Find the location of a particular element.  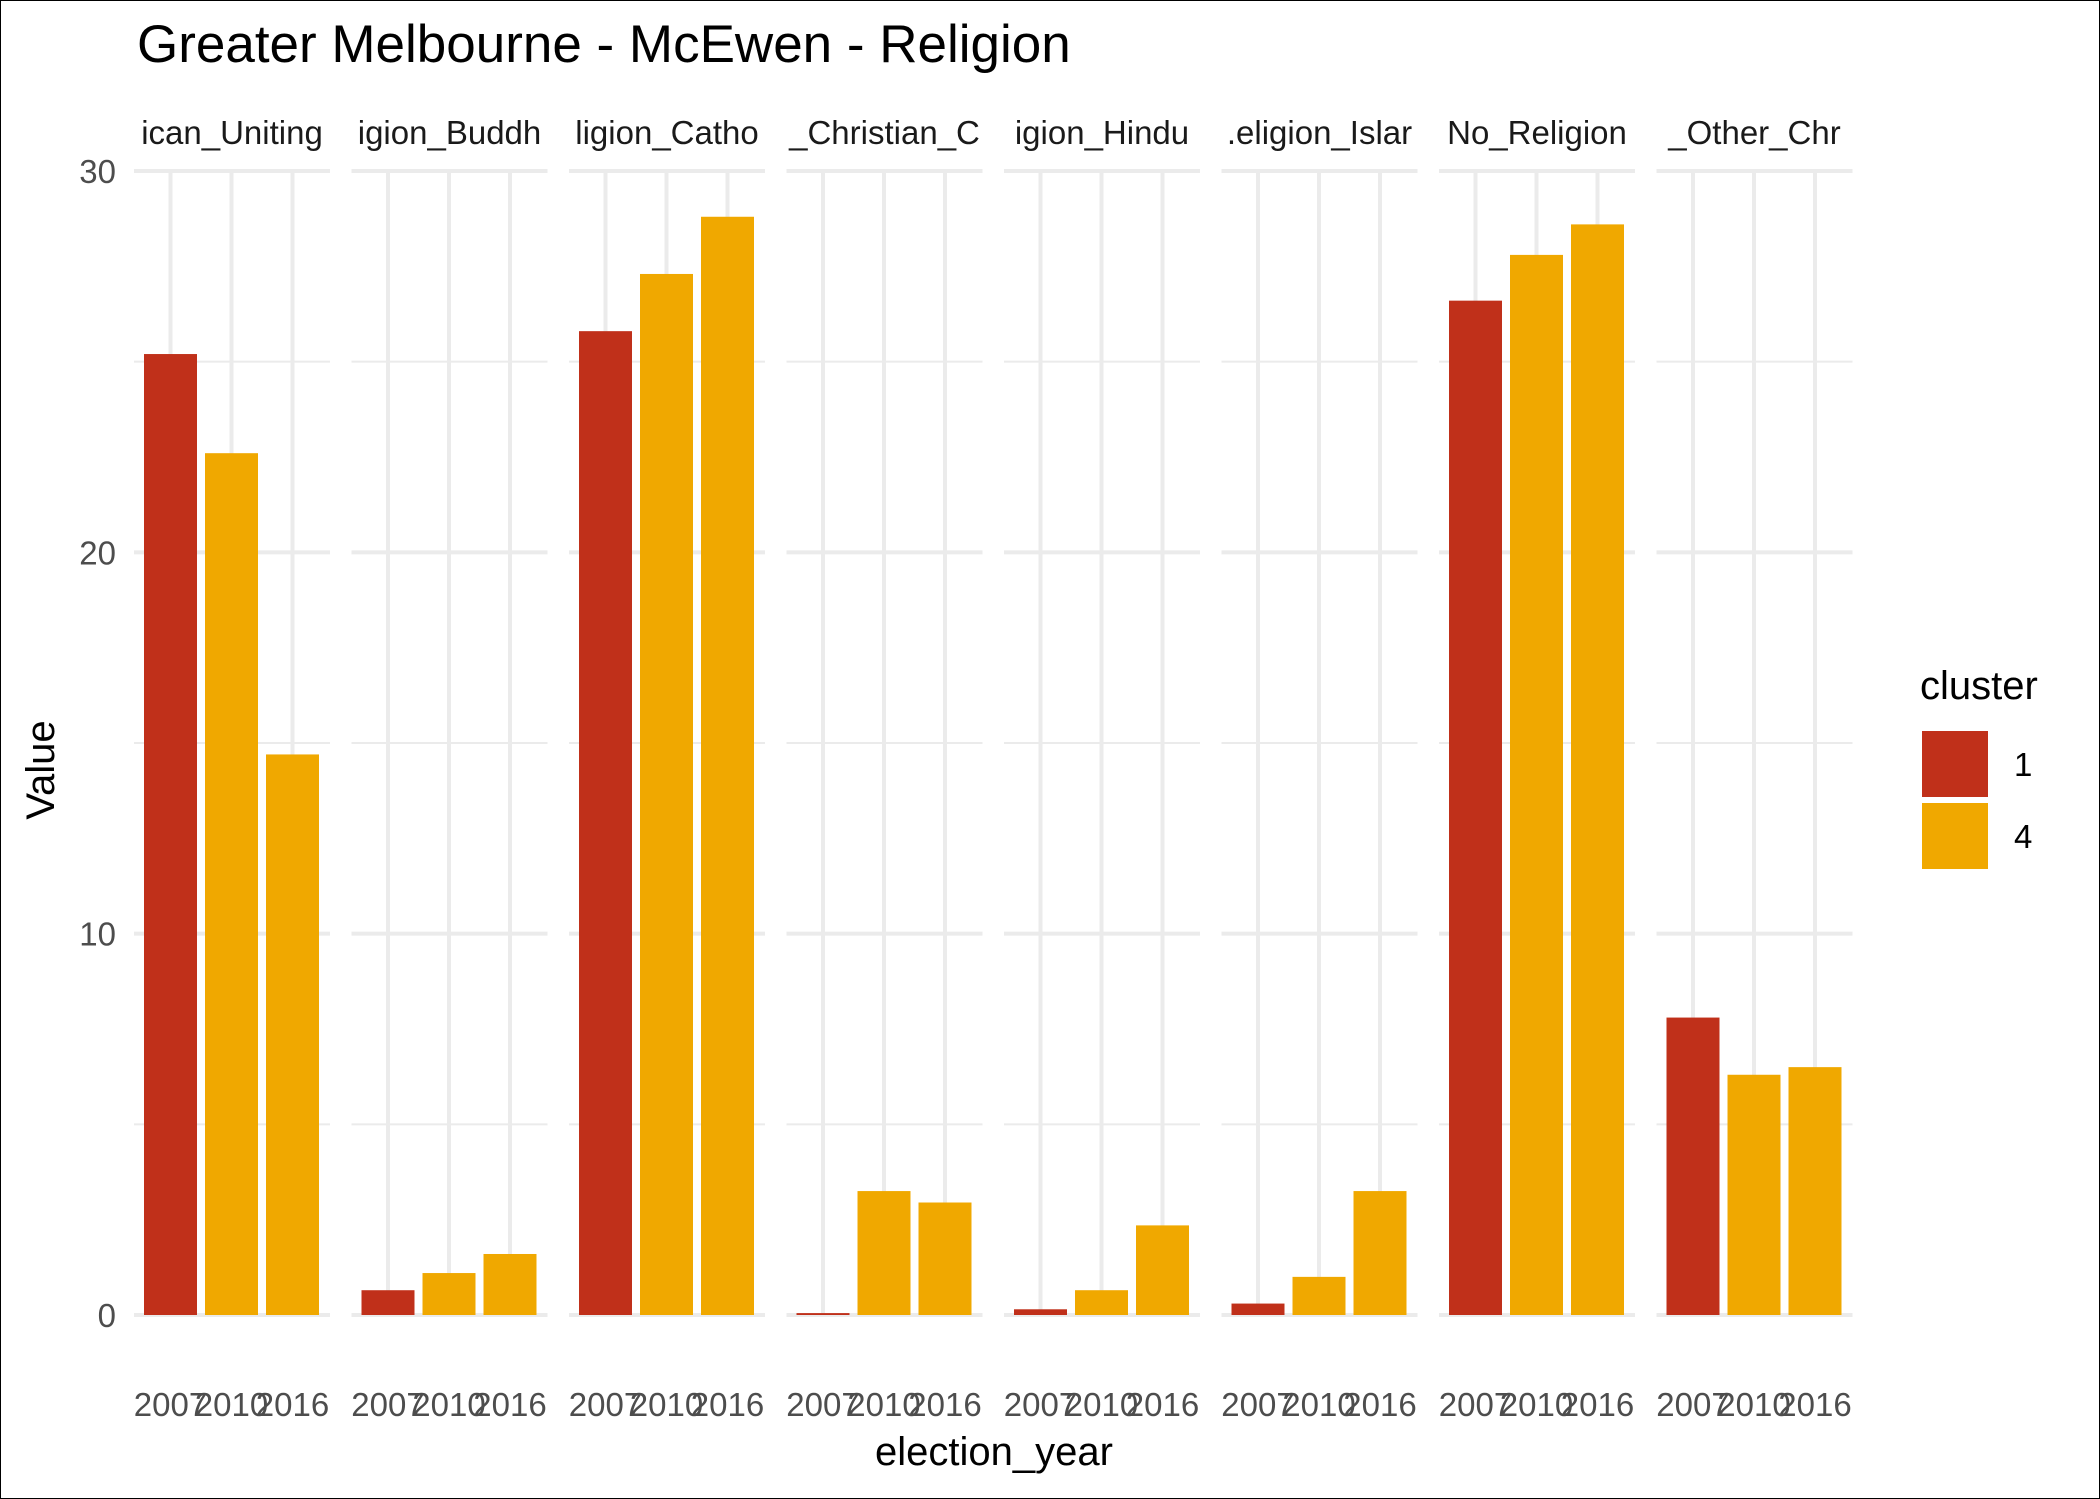

legend-title: cluster is located at coordinates (1979, 686).